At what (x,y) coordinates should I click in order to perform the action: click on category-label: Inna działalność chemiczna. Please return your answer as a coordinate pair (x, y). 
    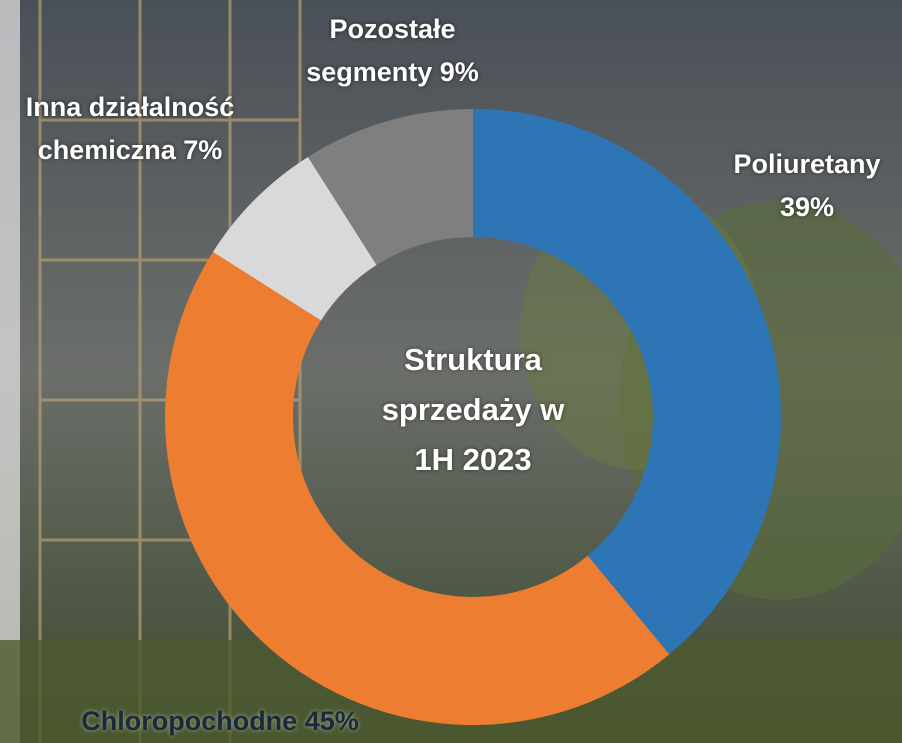
    Looking at the image, I should click on (130, 128).